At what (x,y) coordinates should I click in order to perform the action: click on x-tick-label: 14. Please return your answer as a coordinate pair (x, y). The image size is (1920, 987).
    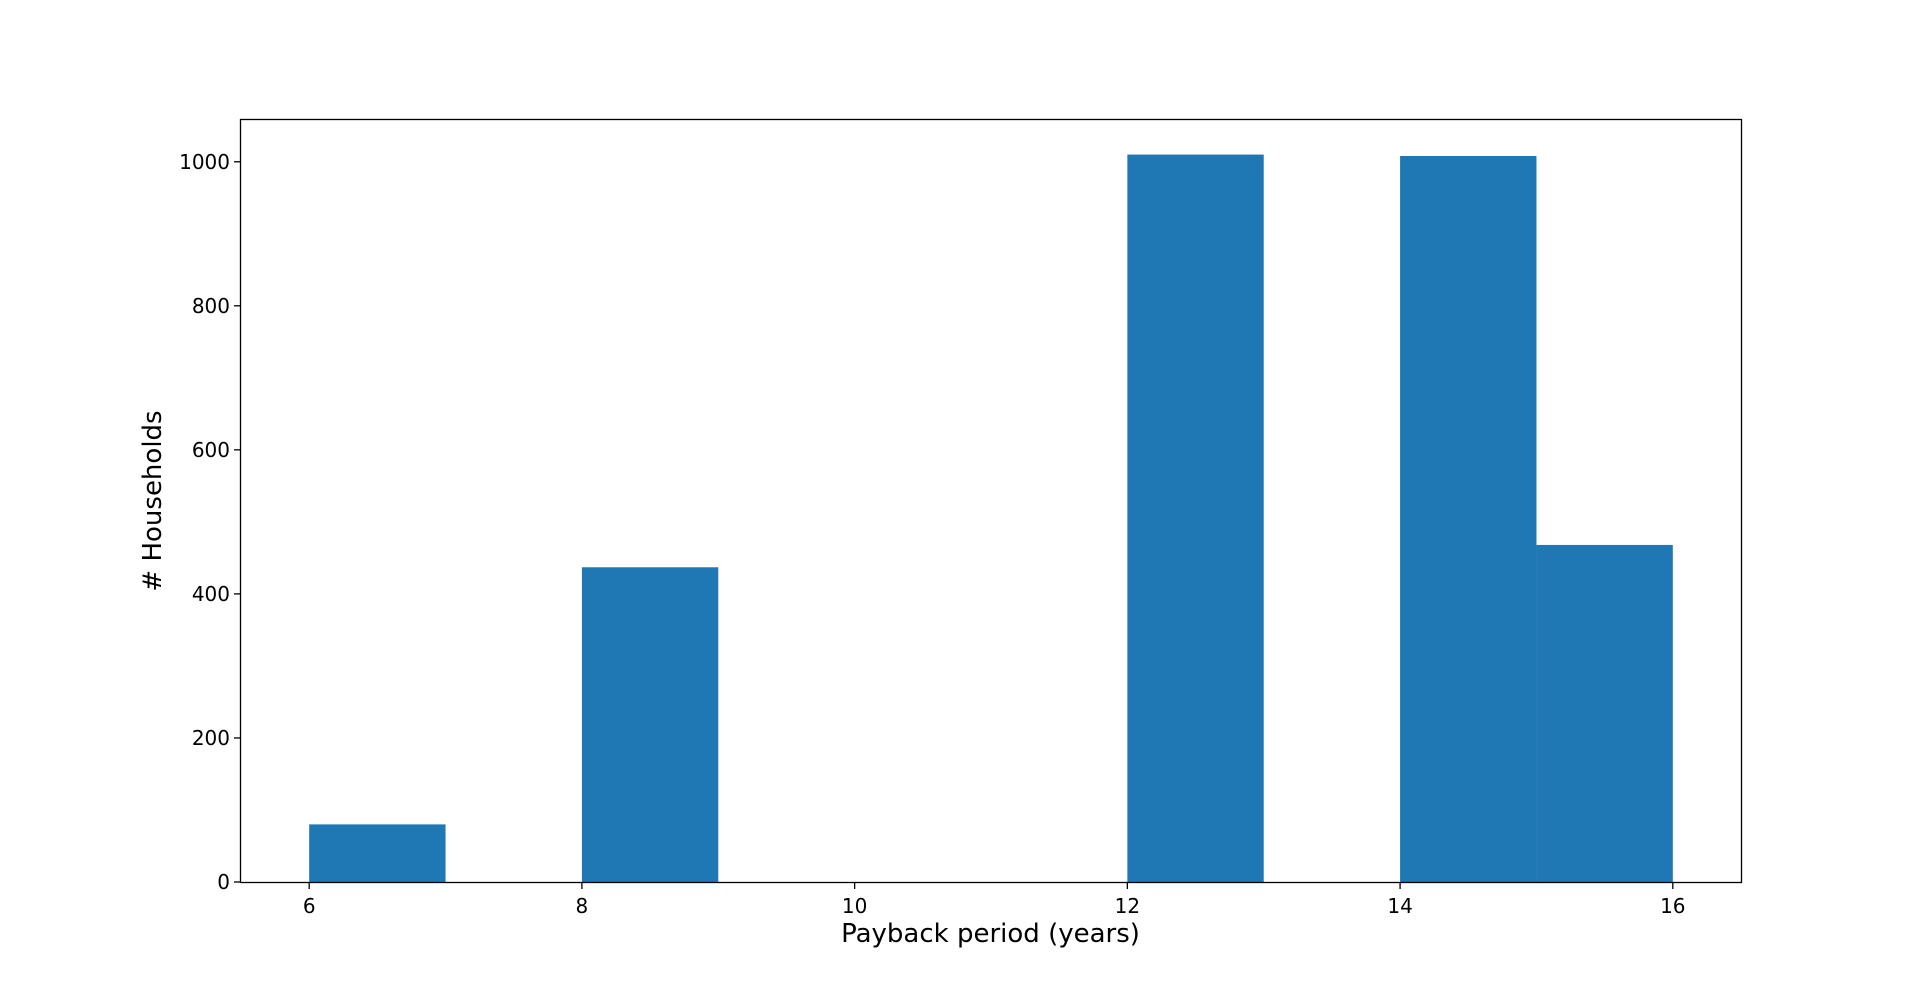
    Looking at the image, I should click on (1399, 906).